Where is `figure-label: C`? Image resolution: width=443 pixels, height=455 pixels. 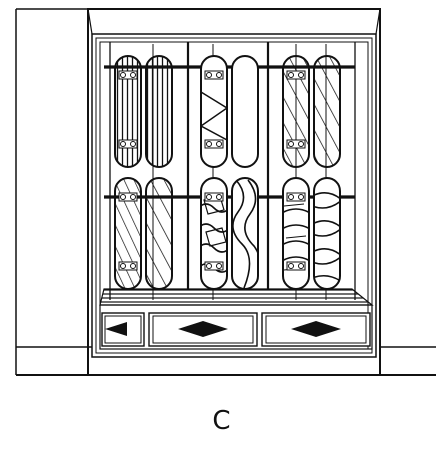
figure-label: C is located at coordinates (221, 421).